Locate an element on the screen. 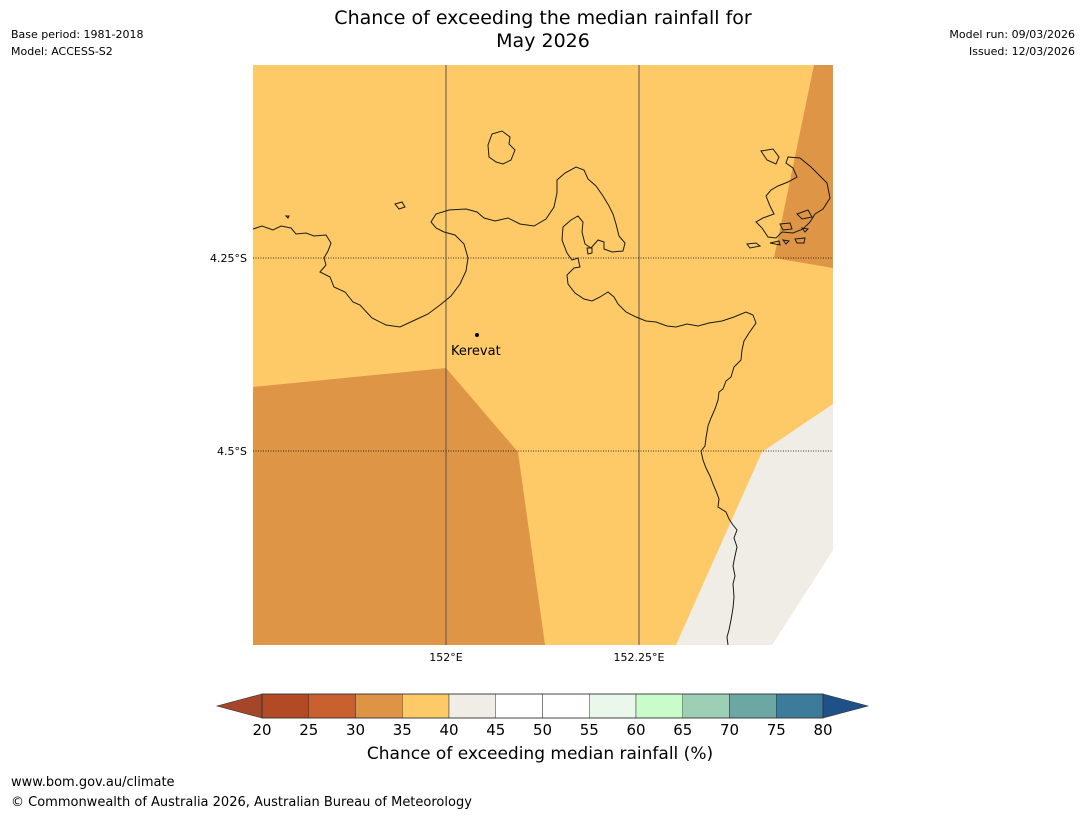 The width and height of the screenshot is (1085, 816). header-meta-right: Model run: 09/03/2026 Issued: 12/03/2026 is located at coordinates (1012, 43).